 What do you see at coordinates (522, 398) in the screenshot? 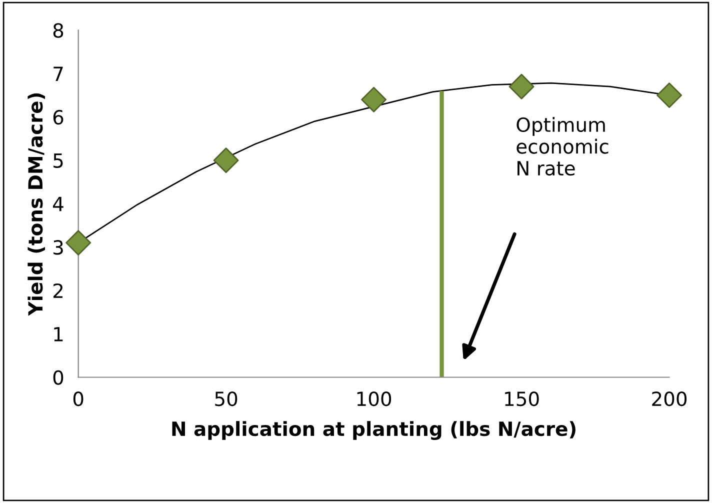
I see `x-tick-label: 150` at bounding box center [522, 398].